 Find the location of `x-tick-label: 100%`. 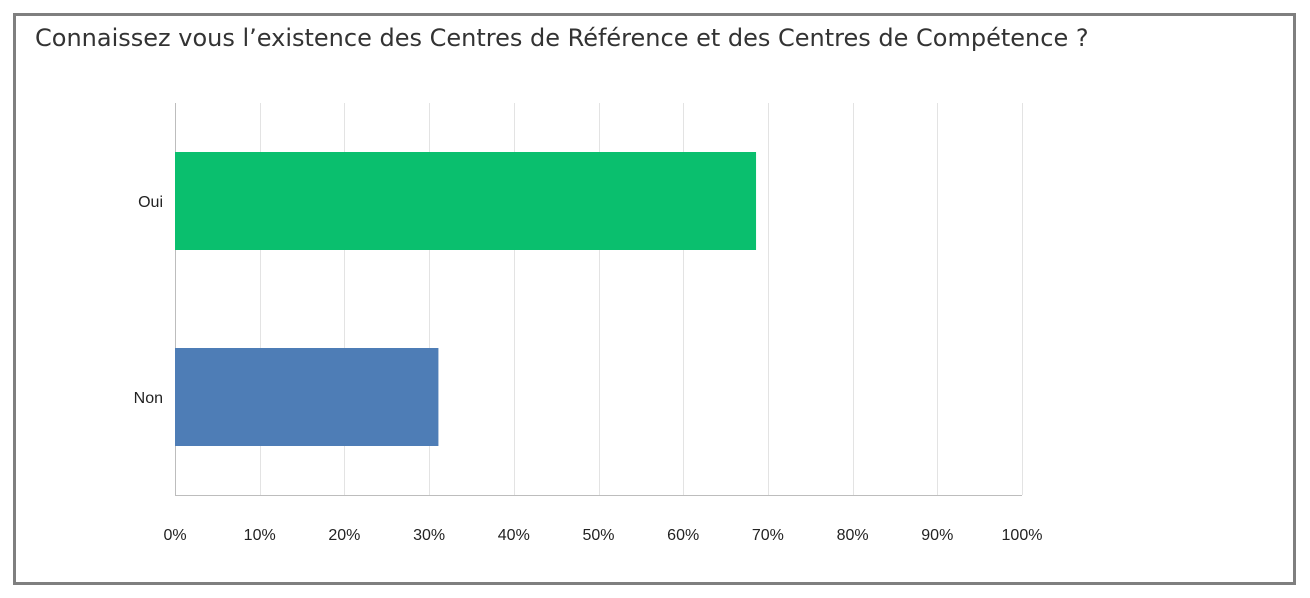

x-tick-label: 100% is located at coordinates (1022, 535).